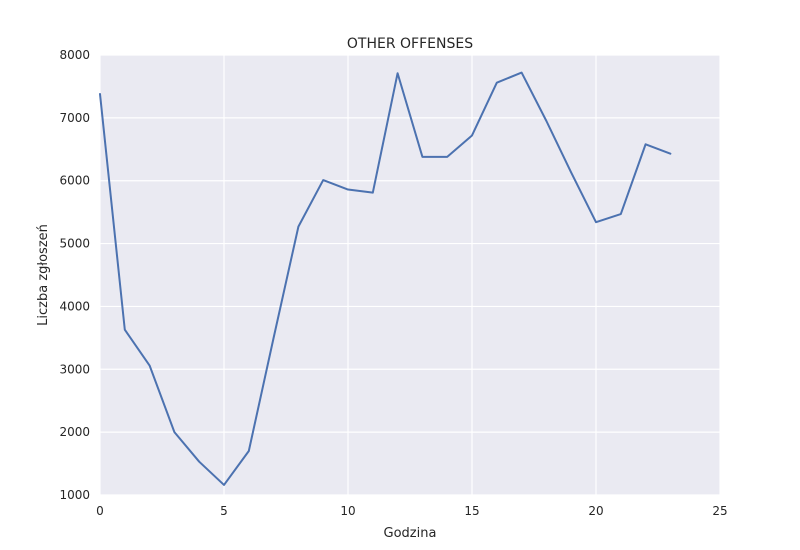  I want to click on y-tick-label: 8000, so click(74, 55).